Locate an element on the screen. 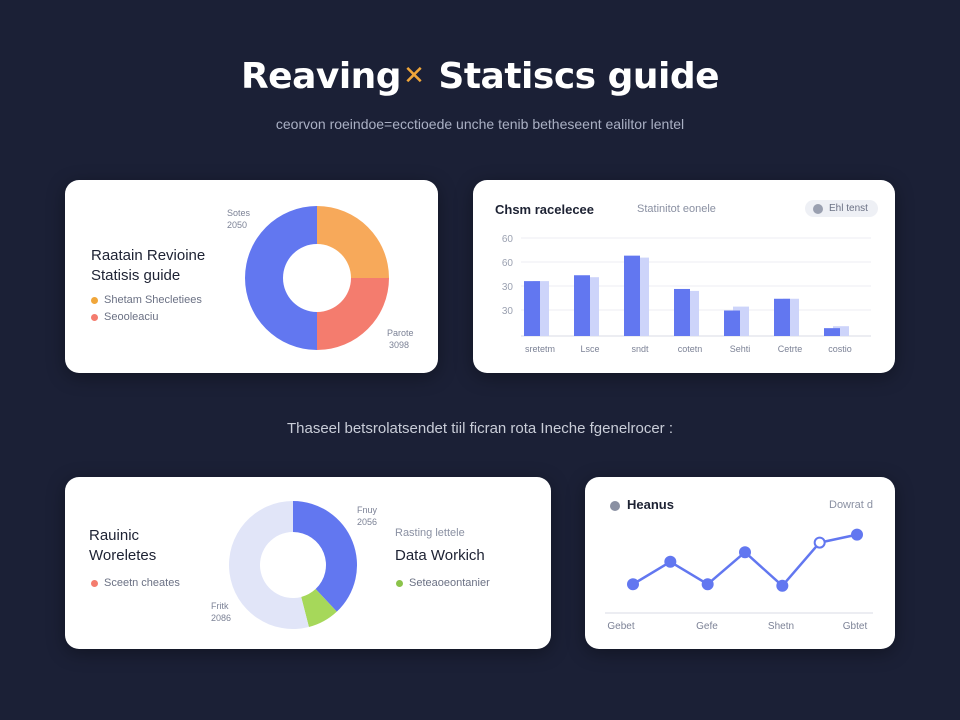 The height and width of the screenshot is (720, 960). donut-card-1-legend-1: Shetam Shecletiees is located at coordinates (146, 300).